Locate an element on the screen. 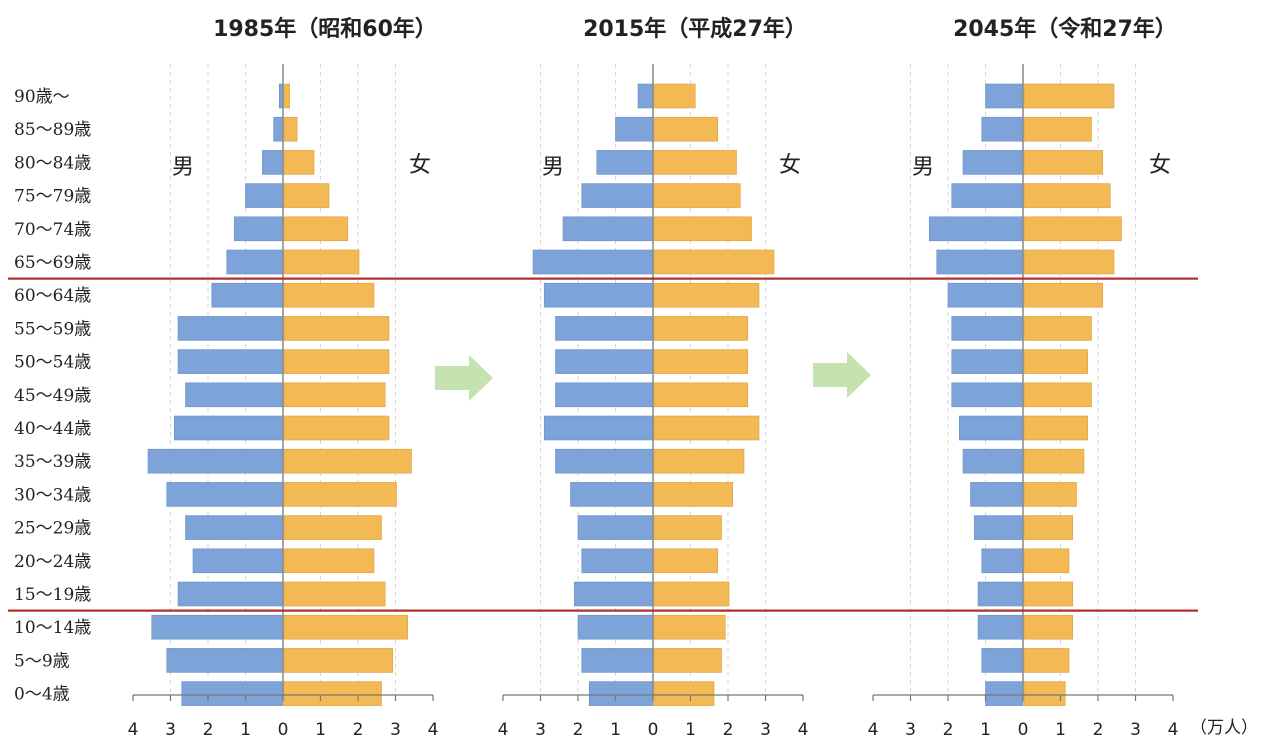  x-tick-label-2-5: 1 is located at coordinates (1060, 730).